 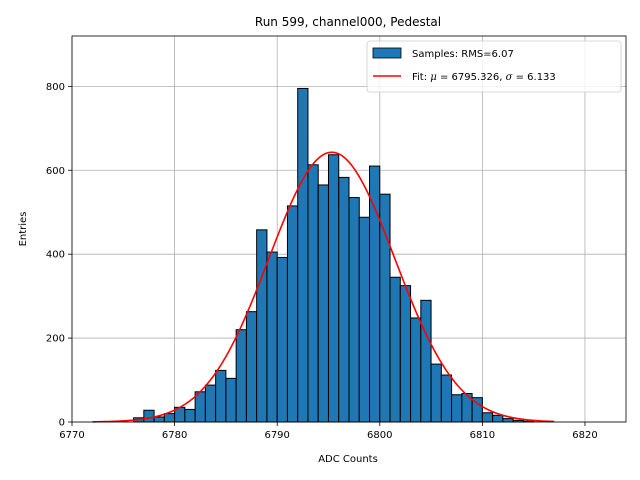 What do you see at coordinates (55, 87) in the screenshot?
I see `y-tick-label: 800` at bounding box center [55, 87].